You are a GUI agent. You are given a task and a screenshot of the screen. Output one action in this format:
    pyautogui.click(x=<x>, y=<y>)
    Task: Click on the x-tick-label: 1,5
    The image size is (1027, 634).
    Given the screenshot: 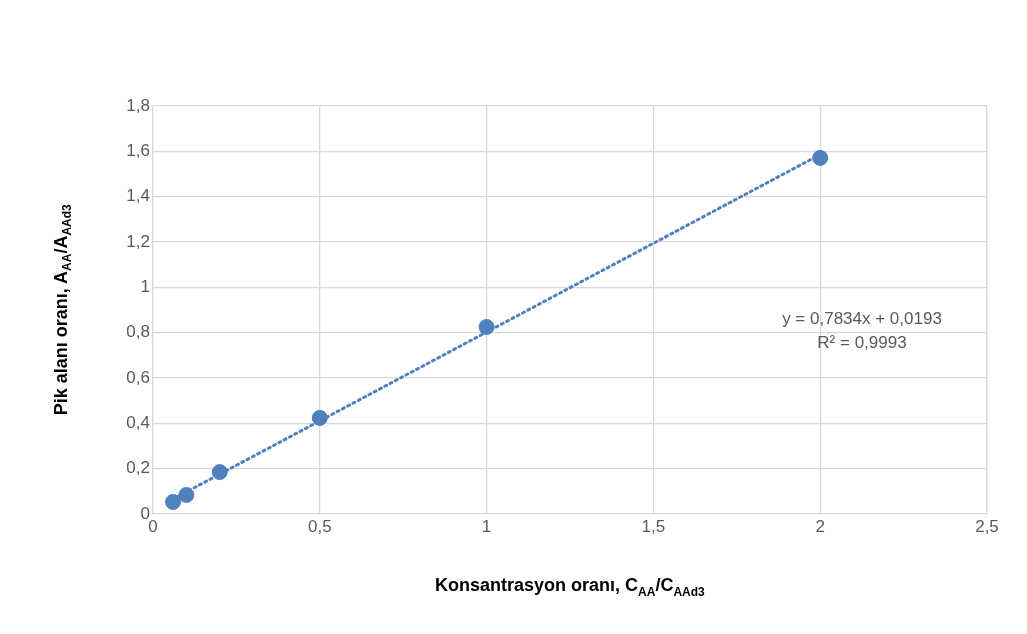 What is the action you would take?
    pyautogui.click(x=653, y=526)
    